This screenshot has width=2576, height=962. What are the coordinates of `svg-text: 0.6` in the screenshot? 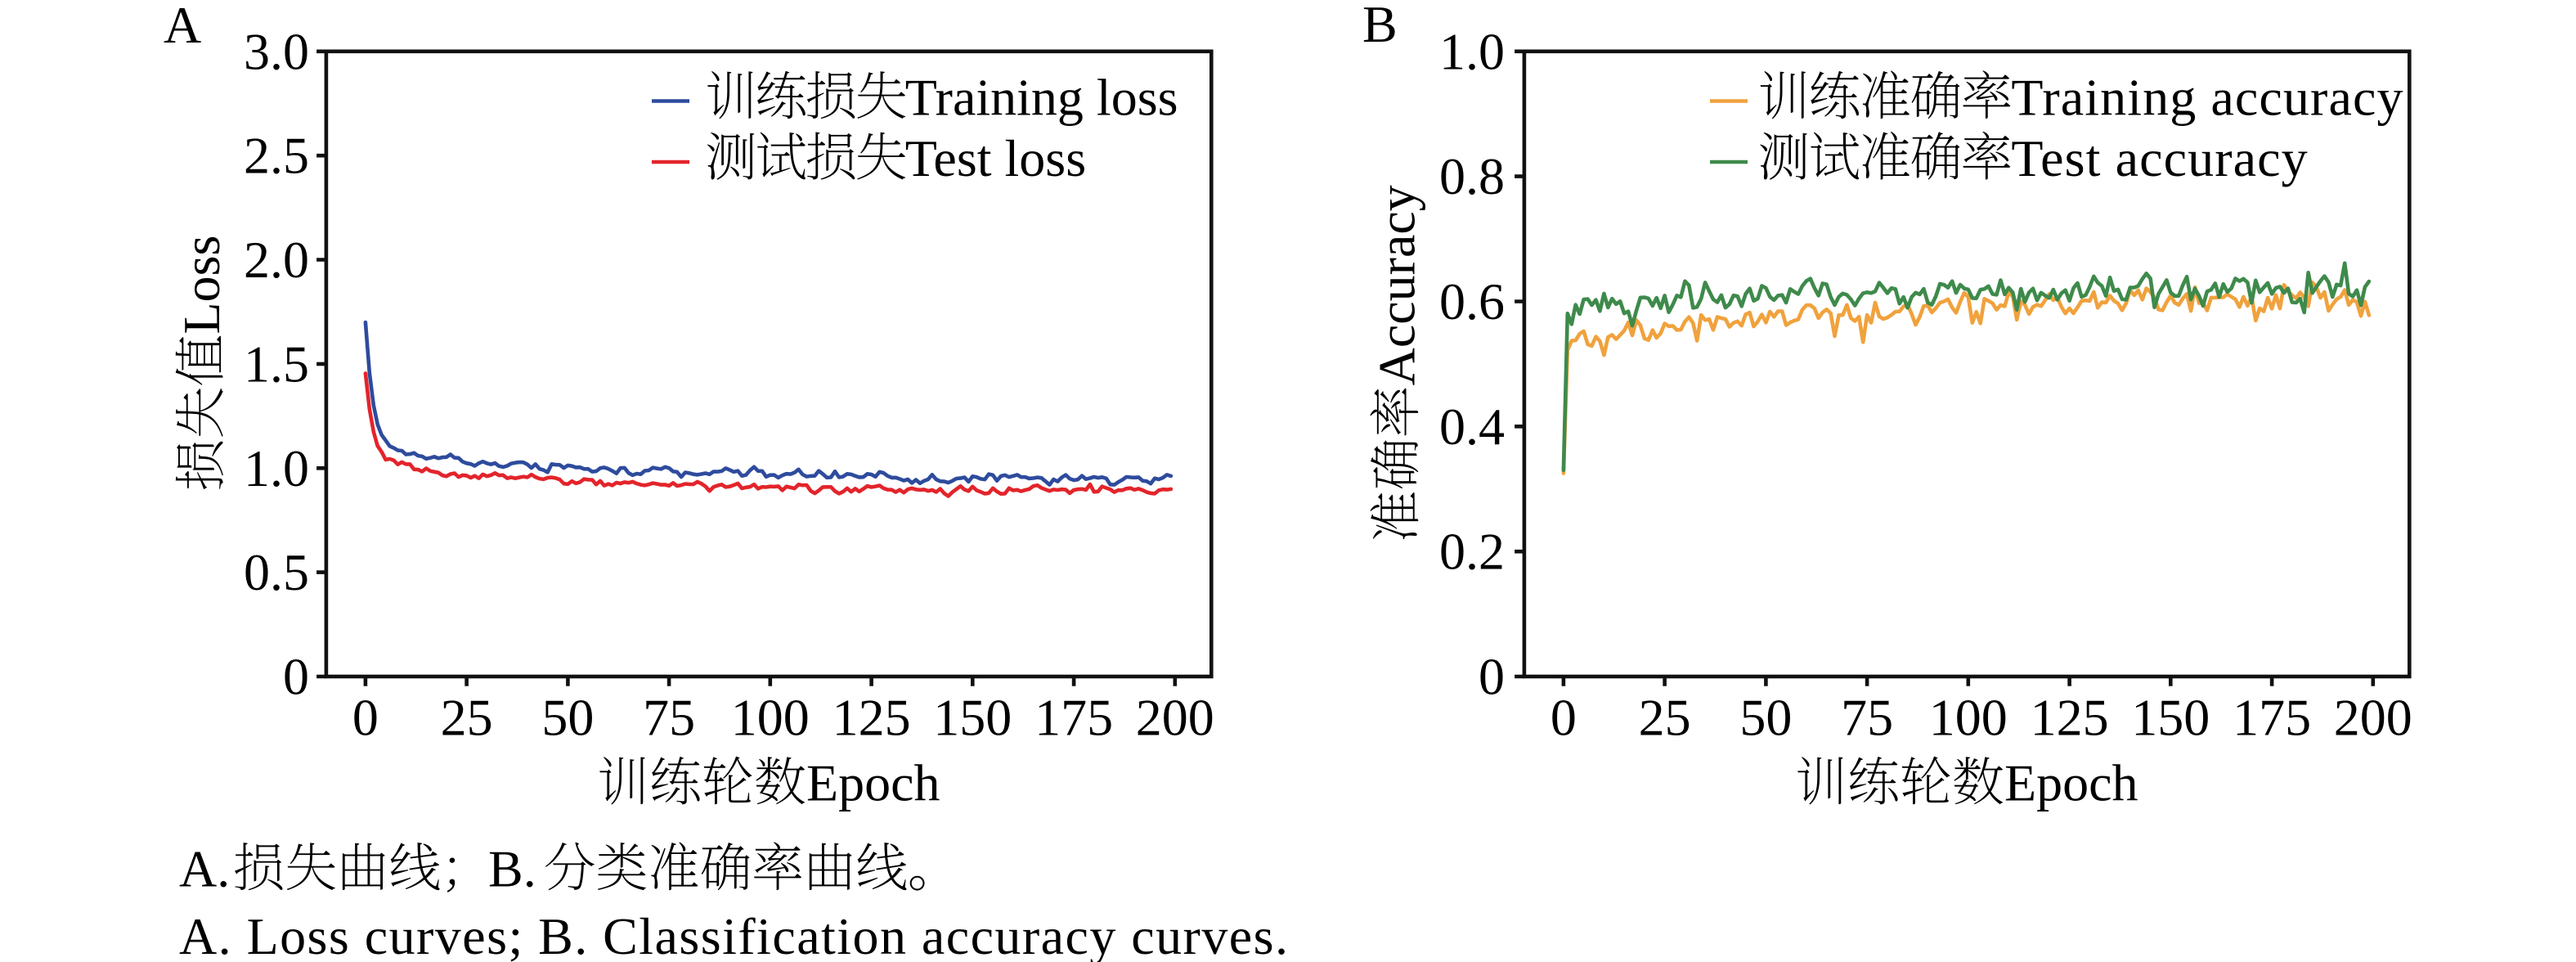 It's located at (1472, 301).